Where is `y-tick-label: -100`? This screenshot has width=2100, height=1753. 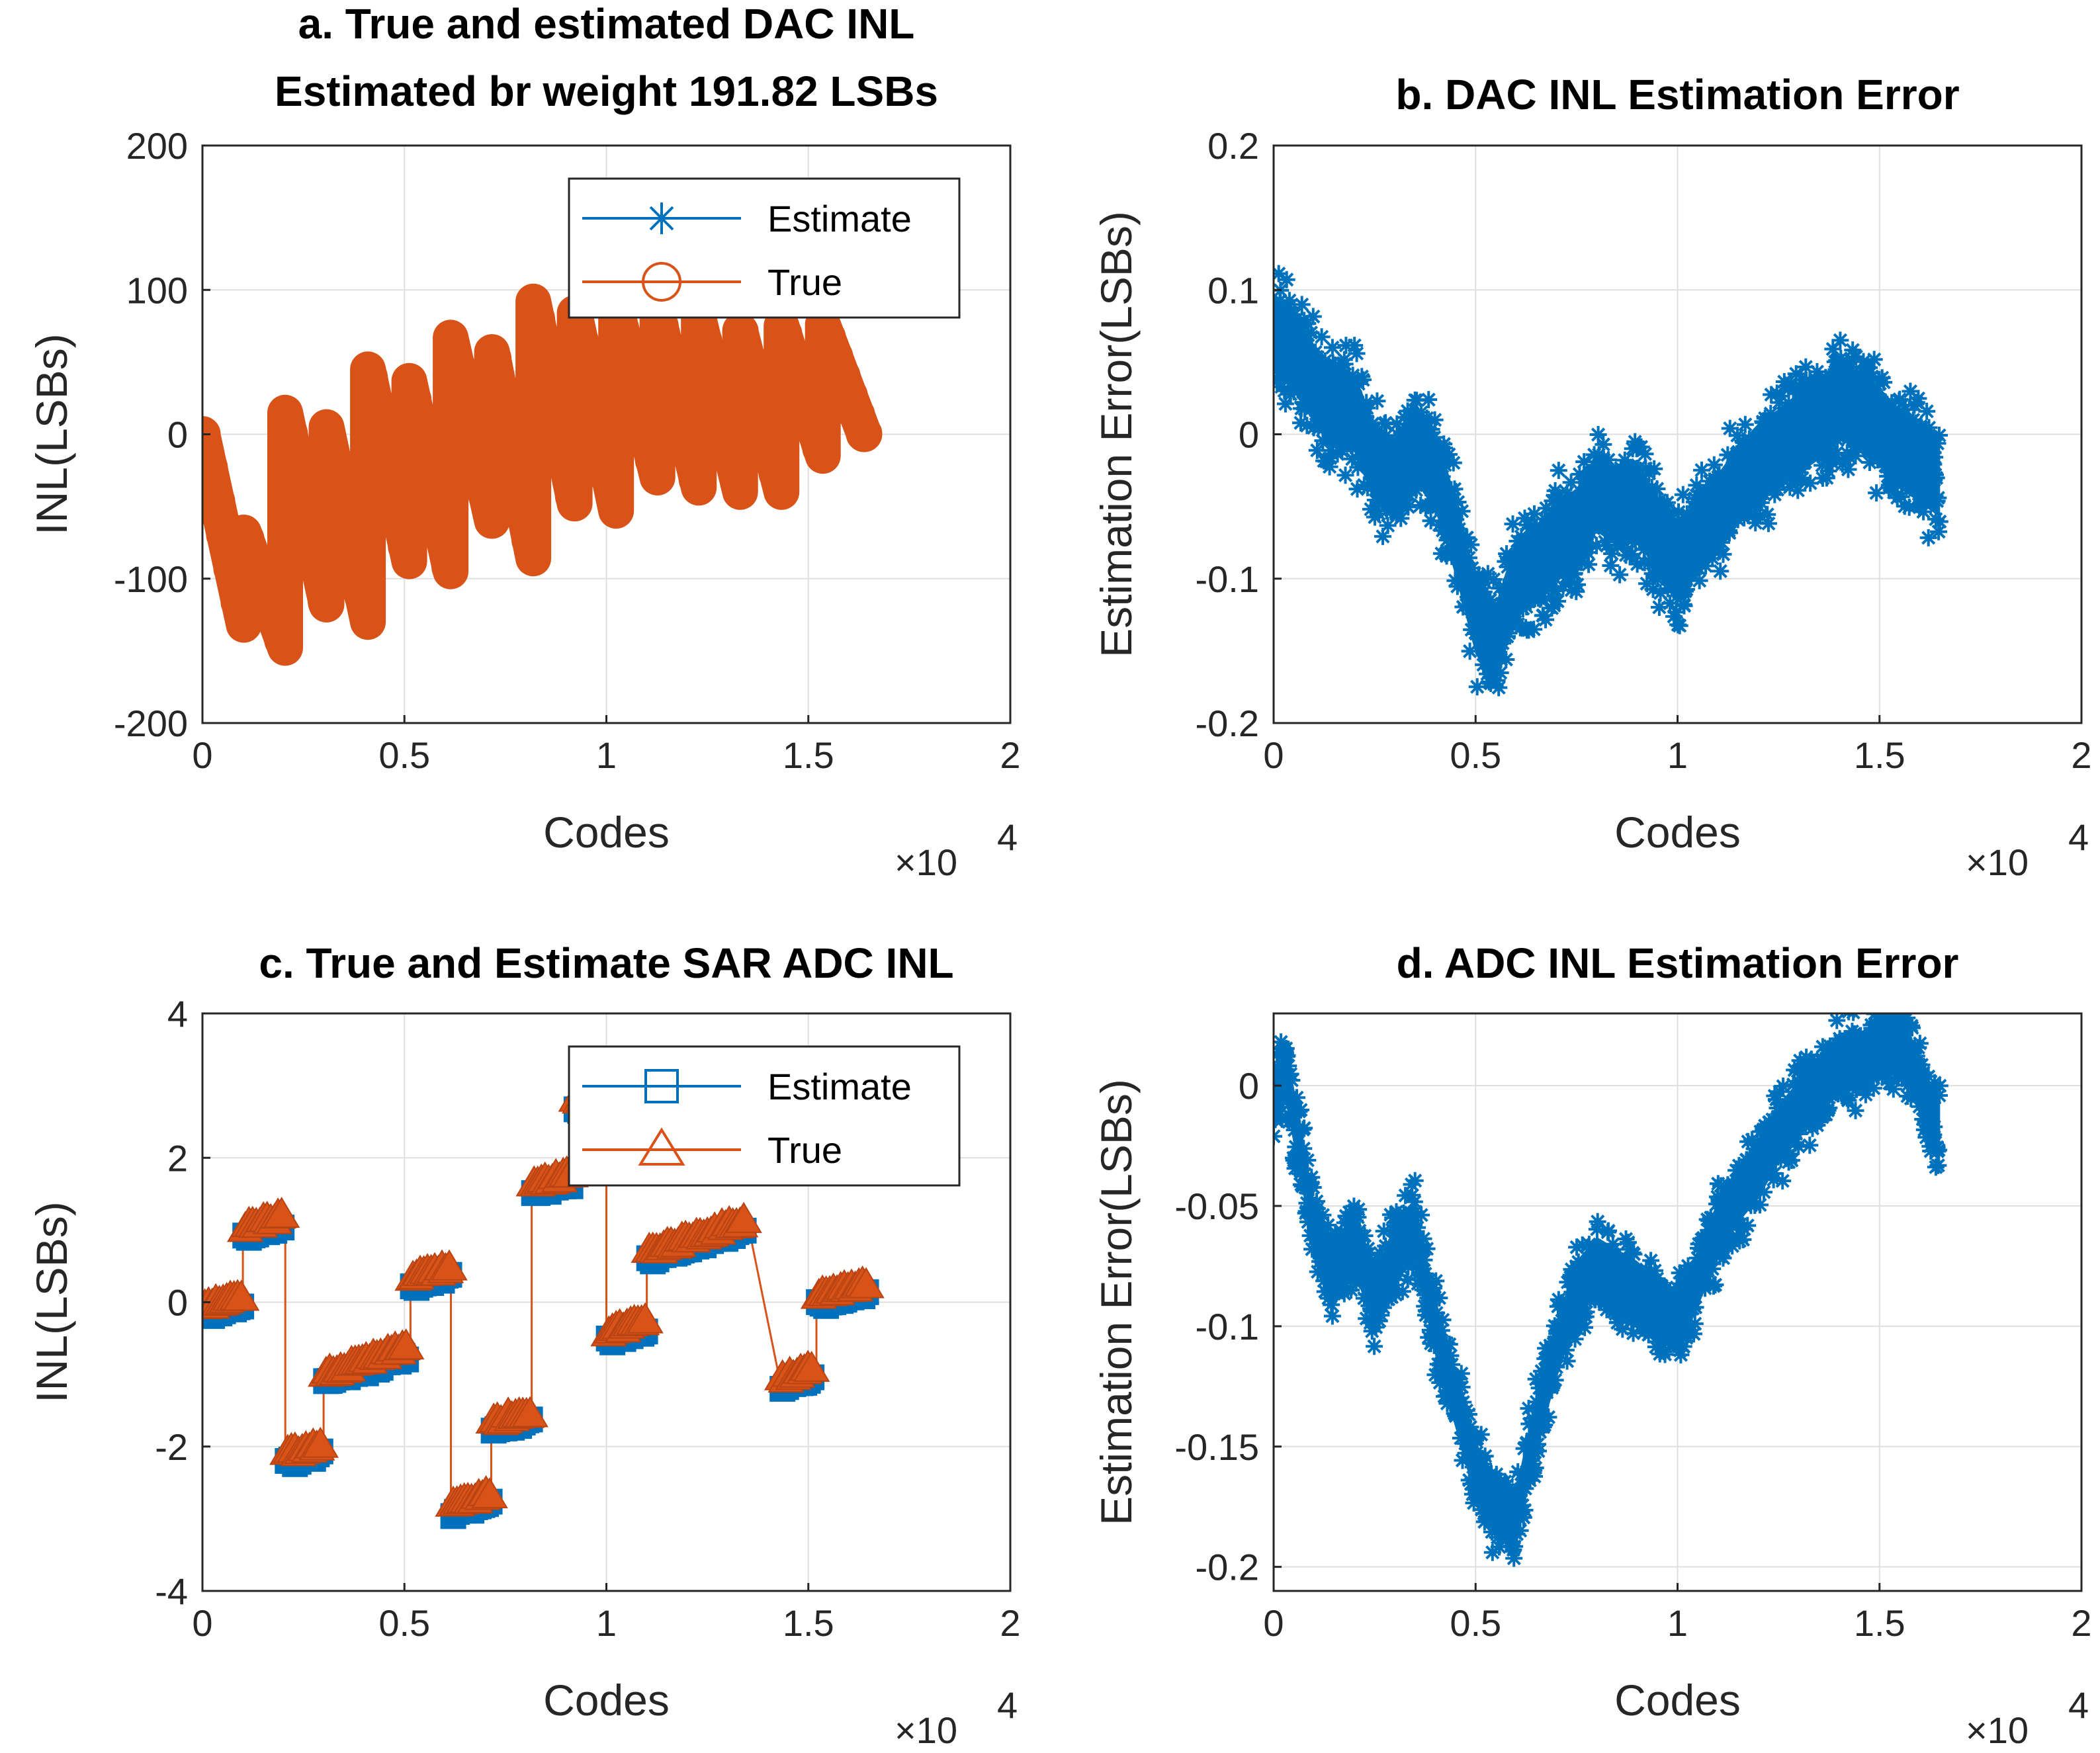 y-tick-label: -100 is located at coordinates (151, 579).